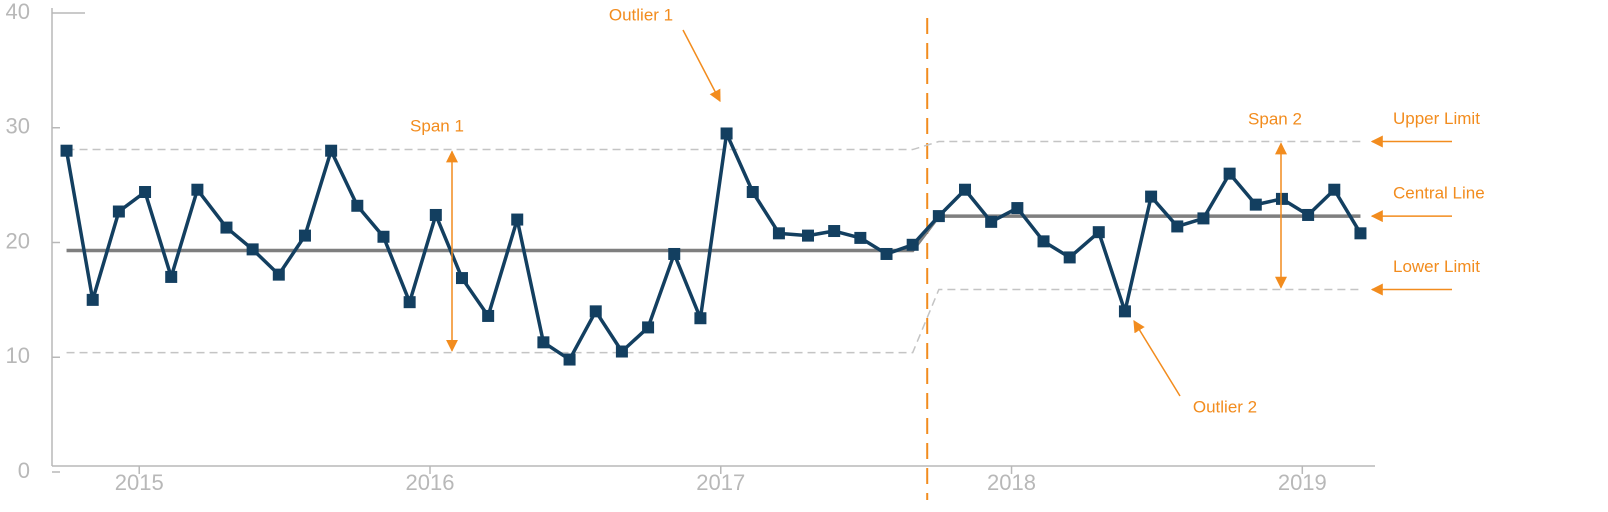 Image resolution: width=1608 pixels, height=512 pixels. Describe the element at coordinates (24, 470) in the screenshot. I see `y-tick-label: 0` at that location.